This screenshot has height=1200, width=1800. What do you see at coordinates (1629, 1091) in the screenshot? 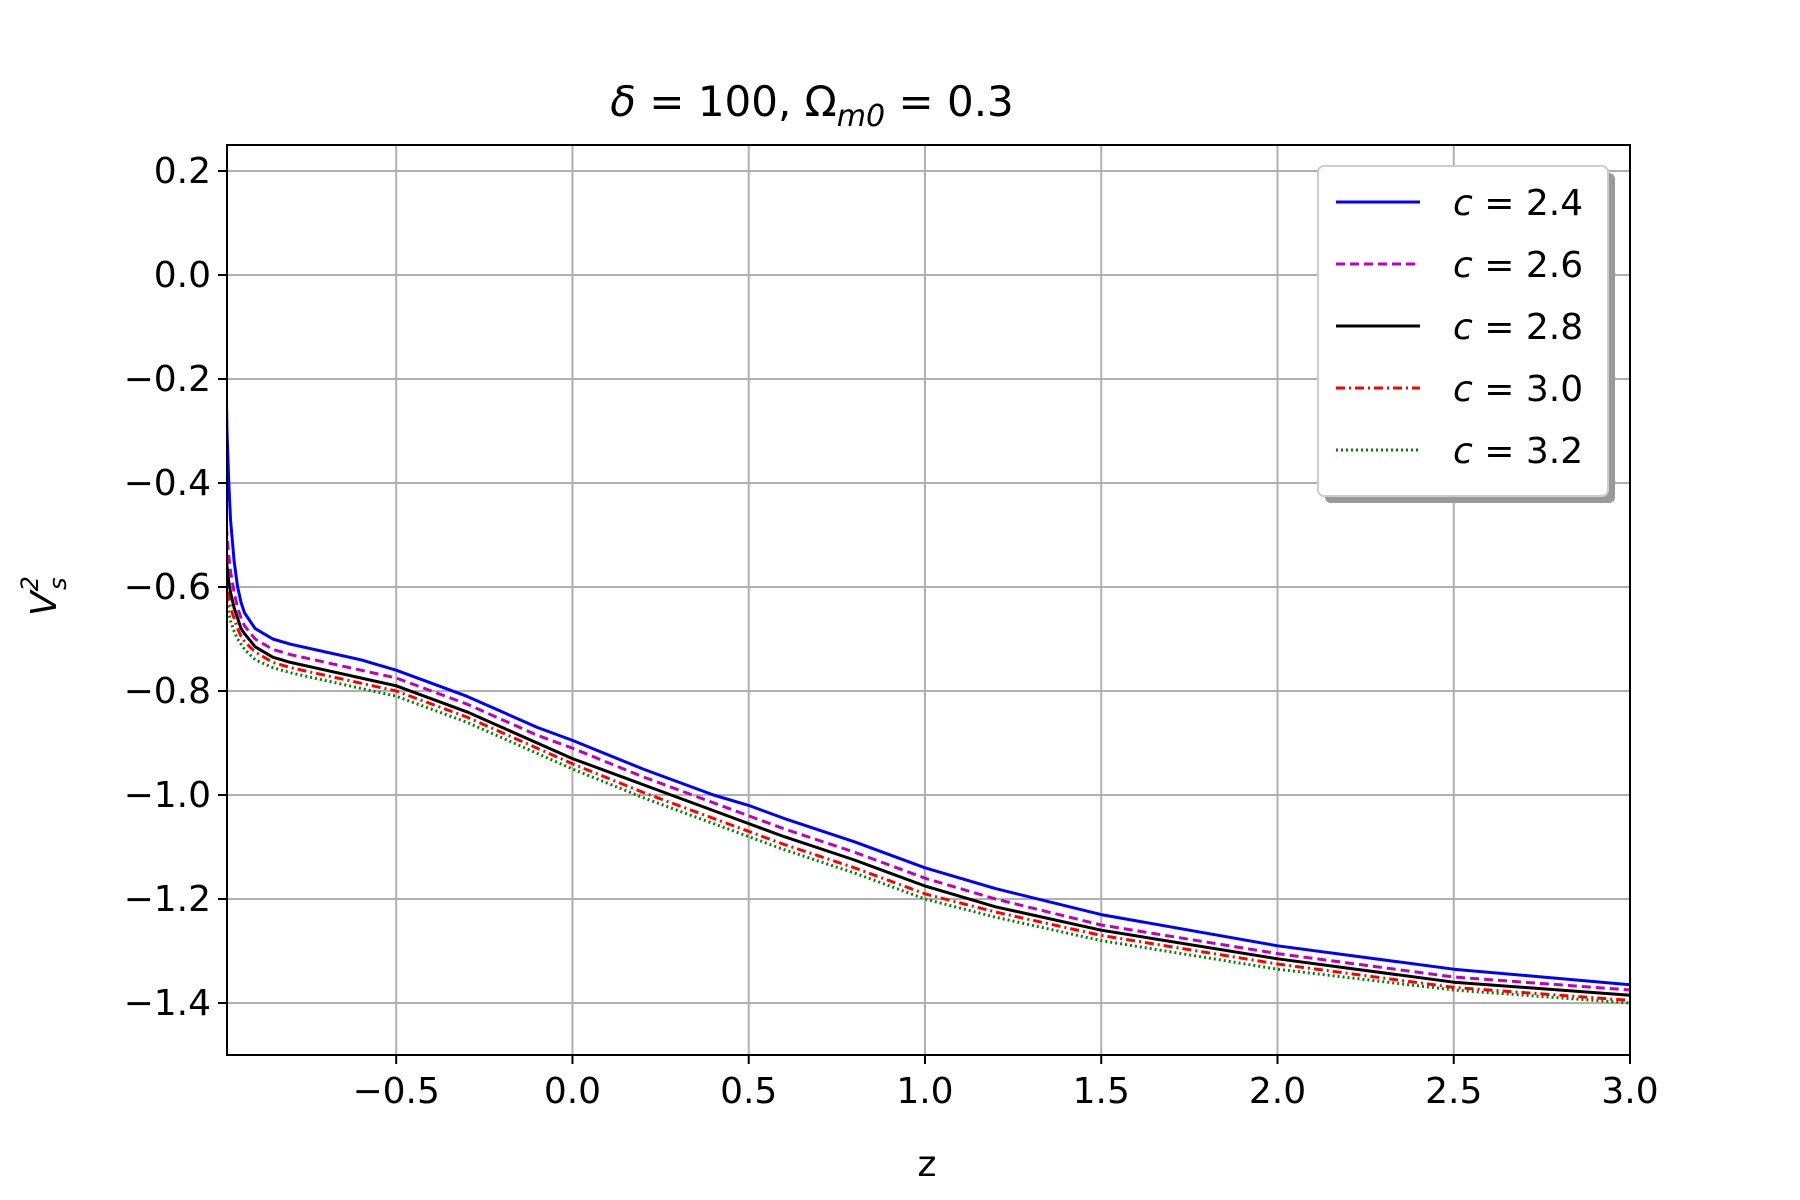
I see `x-tick-label: 3.0` at bounding box center [1629, 1091].